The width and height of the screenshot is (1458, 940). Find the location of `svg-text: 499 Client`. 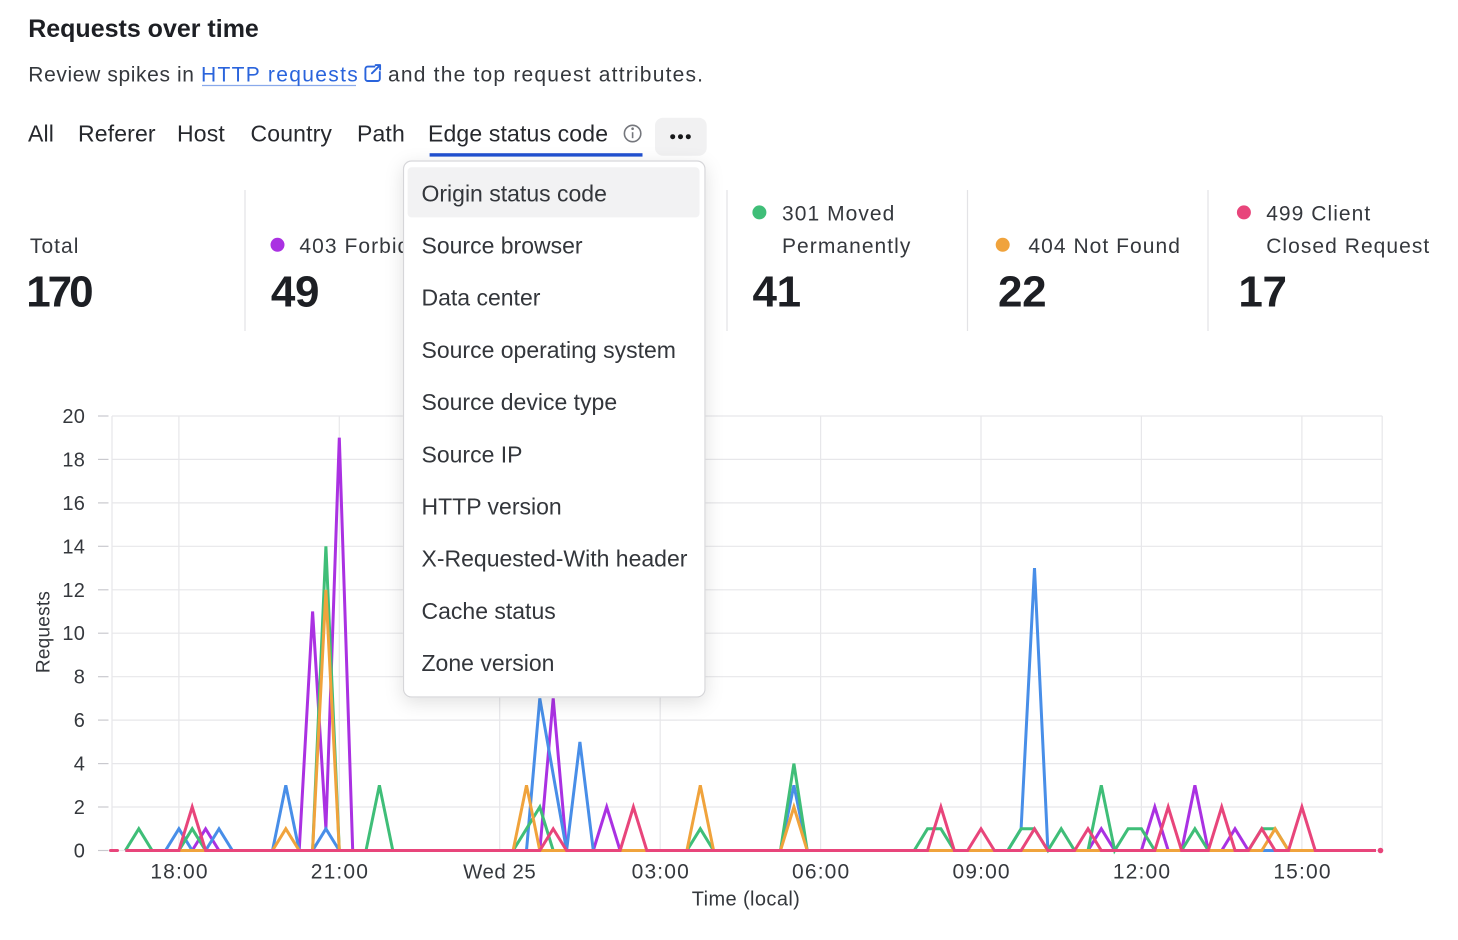

svg-text: 499 Client is located at coordinates (1318, 213).